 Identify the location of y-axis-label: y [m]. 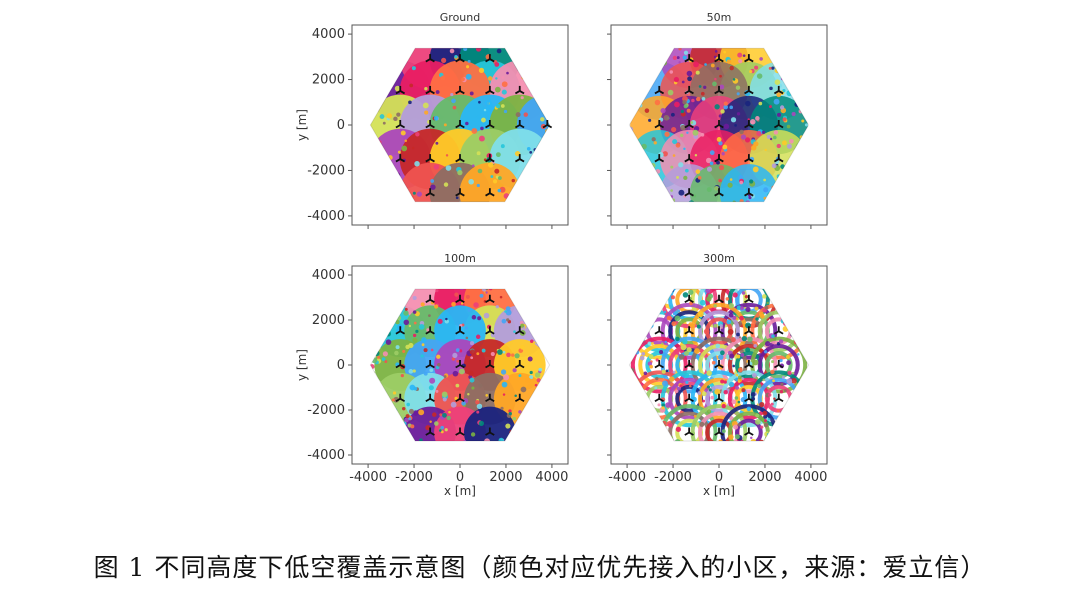
(302, 125).